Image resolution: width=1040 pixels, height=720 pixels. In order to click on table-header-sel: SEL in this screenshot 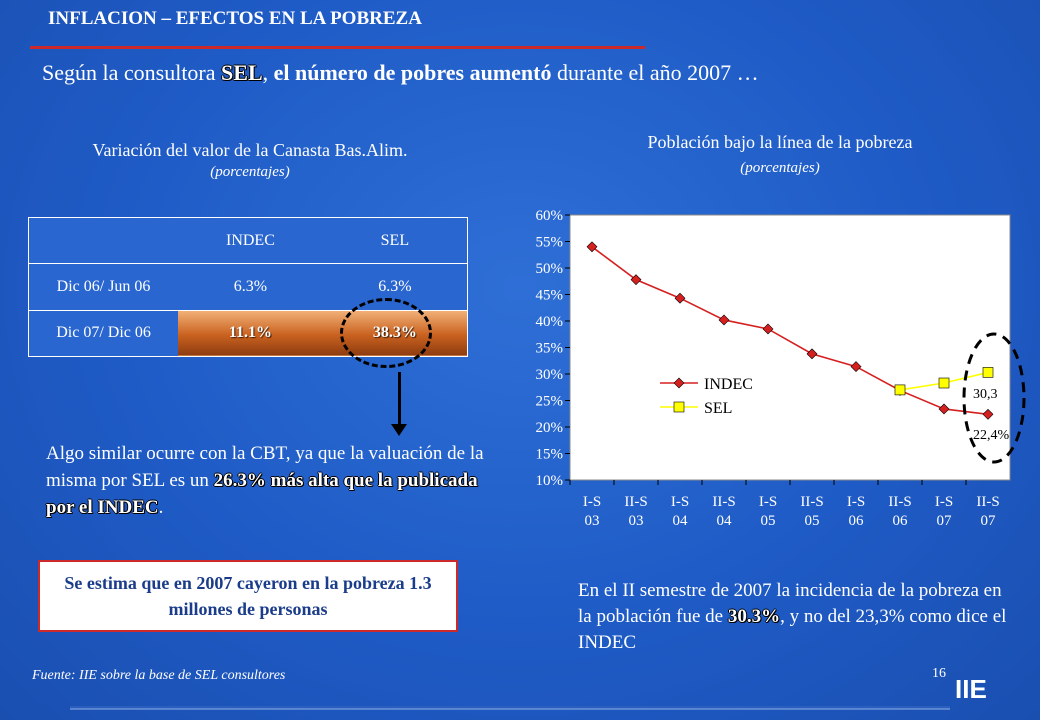, I will do `click(395, 240)`.